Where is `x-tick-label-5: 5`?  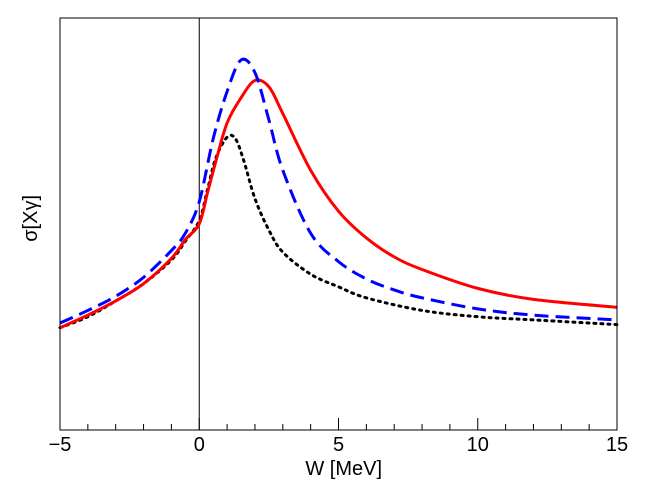
x-tick-label-5: 5 is located at coordinates (338, 445).